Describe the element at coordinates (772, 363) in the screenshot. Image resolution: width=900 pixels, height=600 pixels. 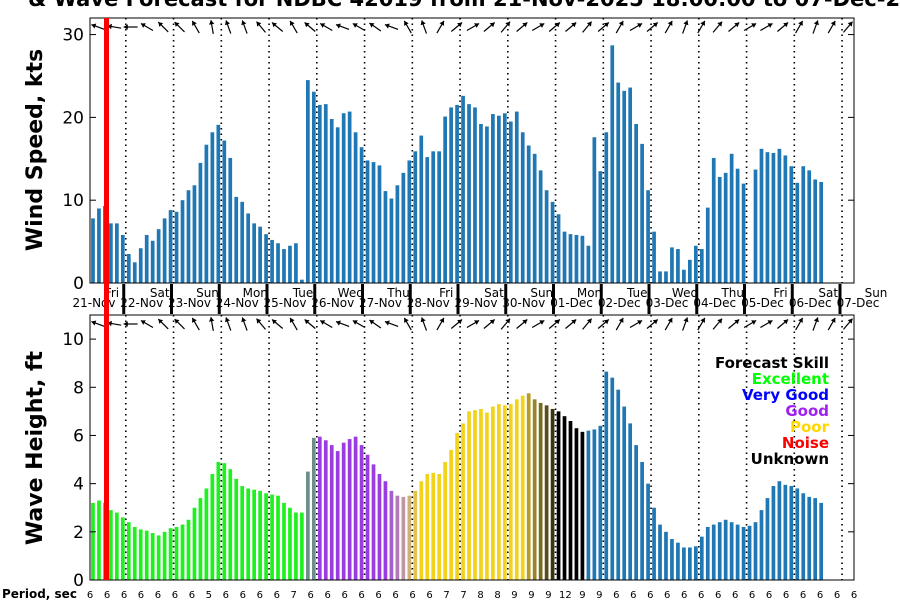
I see `legend-title: Forecast Skill` at that location.